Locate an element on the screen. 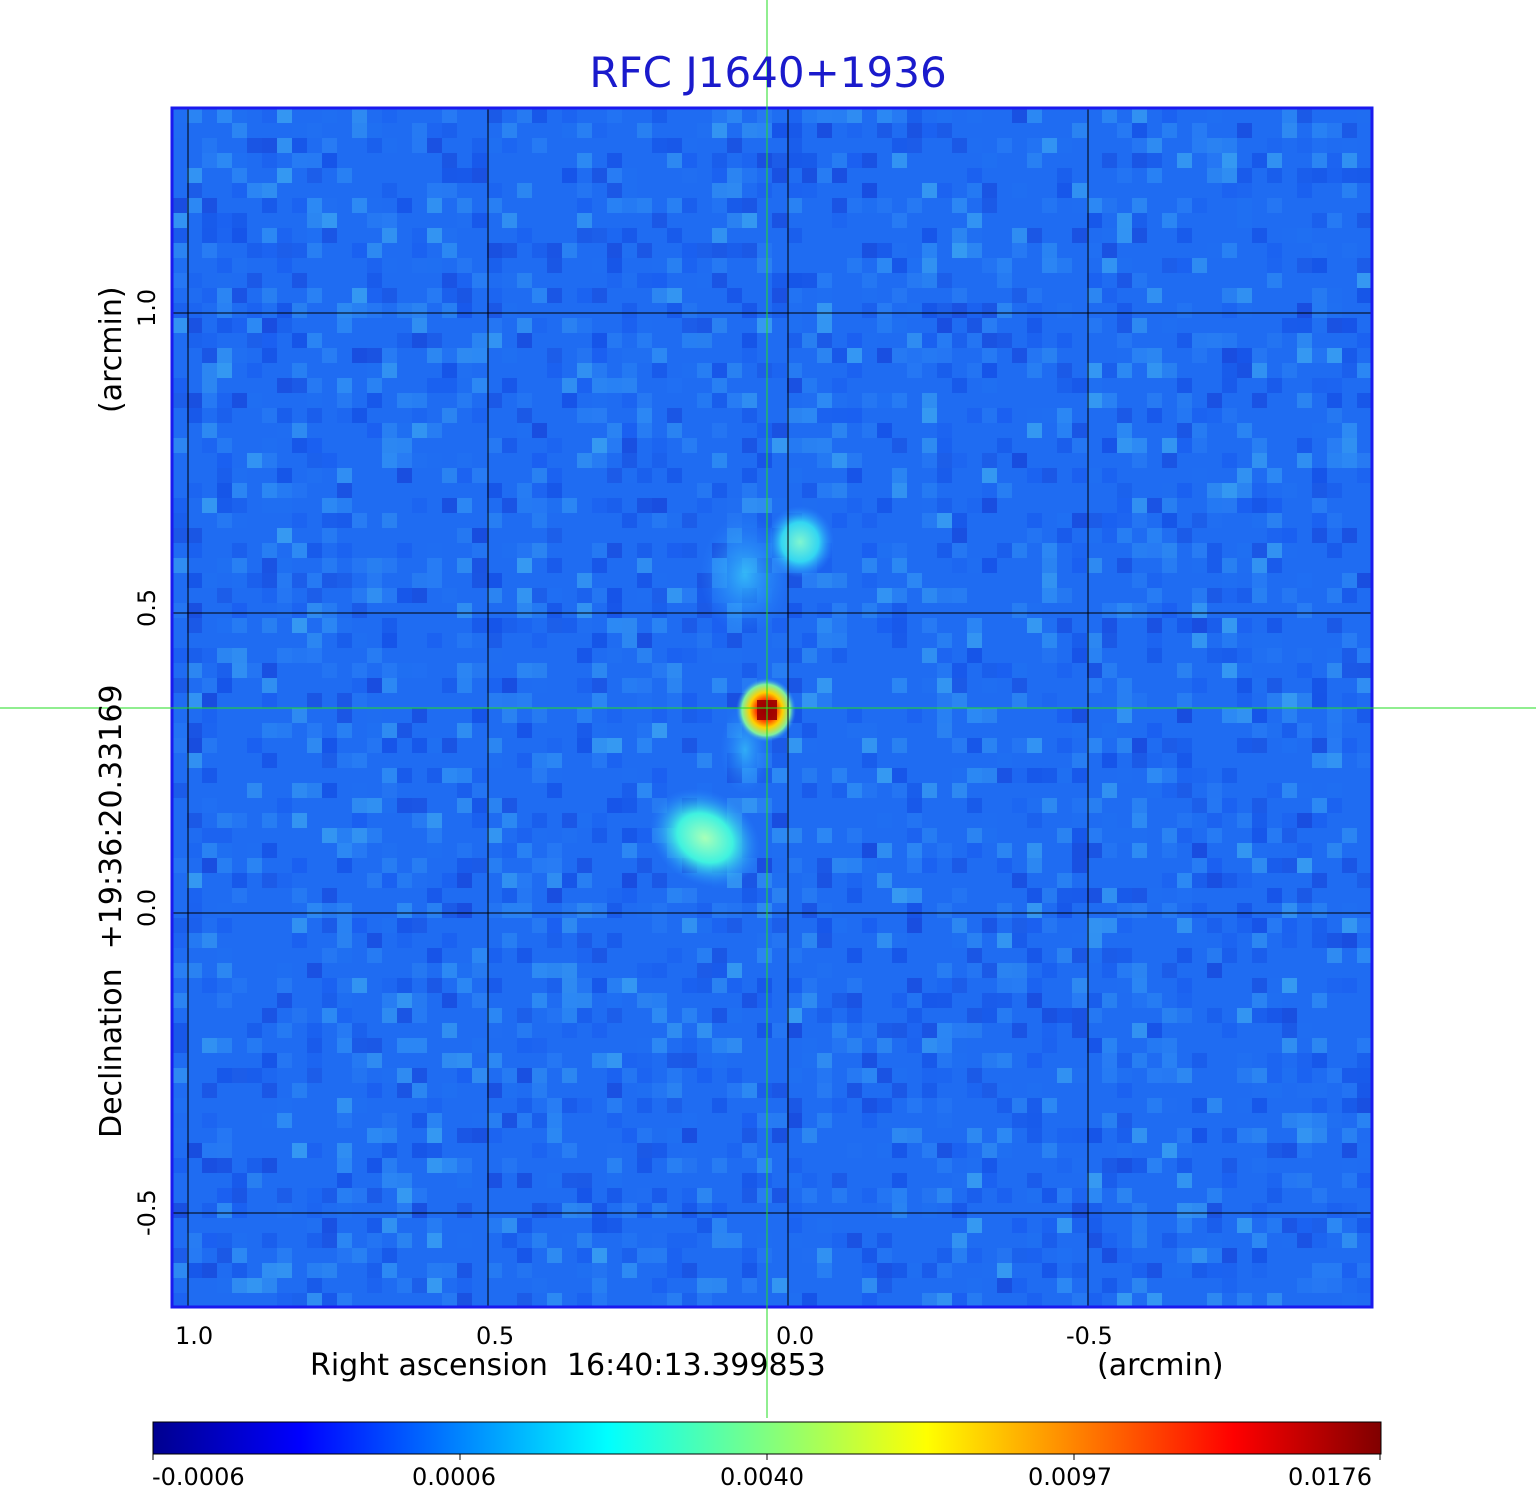 Image resolution: width=1536 pixels, height=1511 pixels. south-lobe is located at coordinates (705, 838).